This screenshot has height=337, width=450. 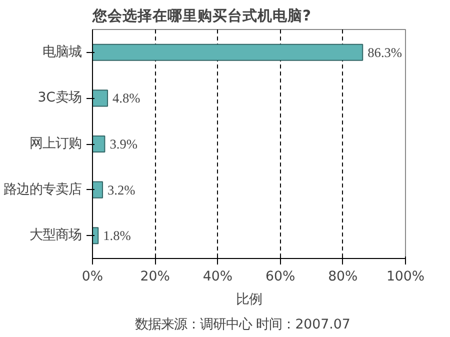 I want to click on source-note: 数据来源：调研中心 时间：2007.07, so click(x=242, y=324).